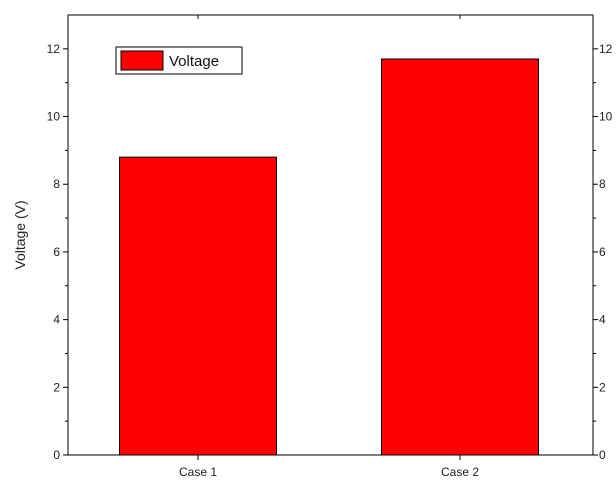  What do you see at coordinates (198, 472) in the screenshot?
I see `x-tick-label: Case 1` at bounding box center [198, 472].